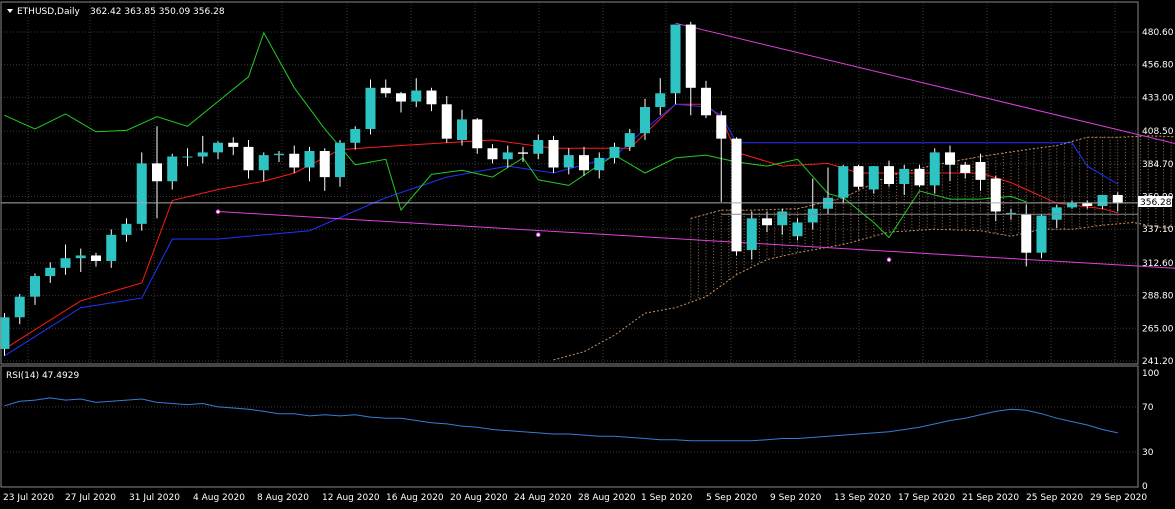 Image resolution: width=1175 pixels, height=509 pixels. I want to click on current-price-box, so click(1155, 201).